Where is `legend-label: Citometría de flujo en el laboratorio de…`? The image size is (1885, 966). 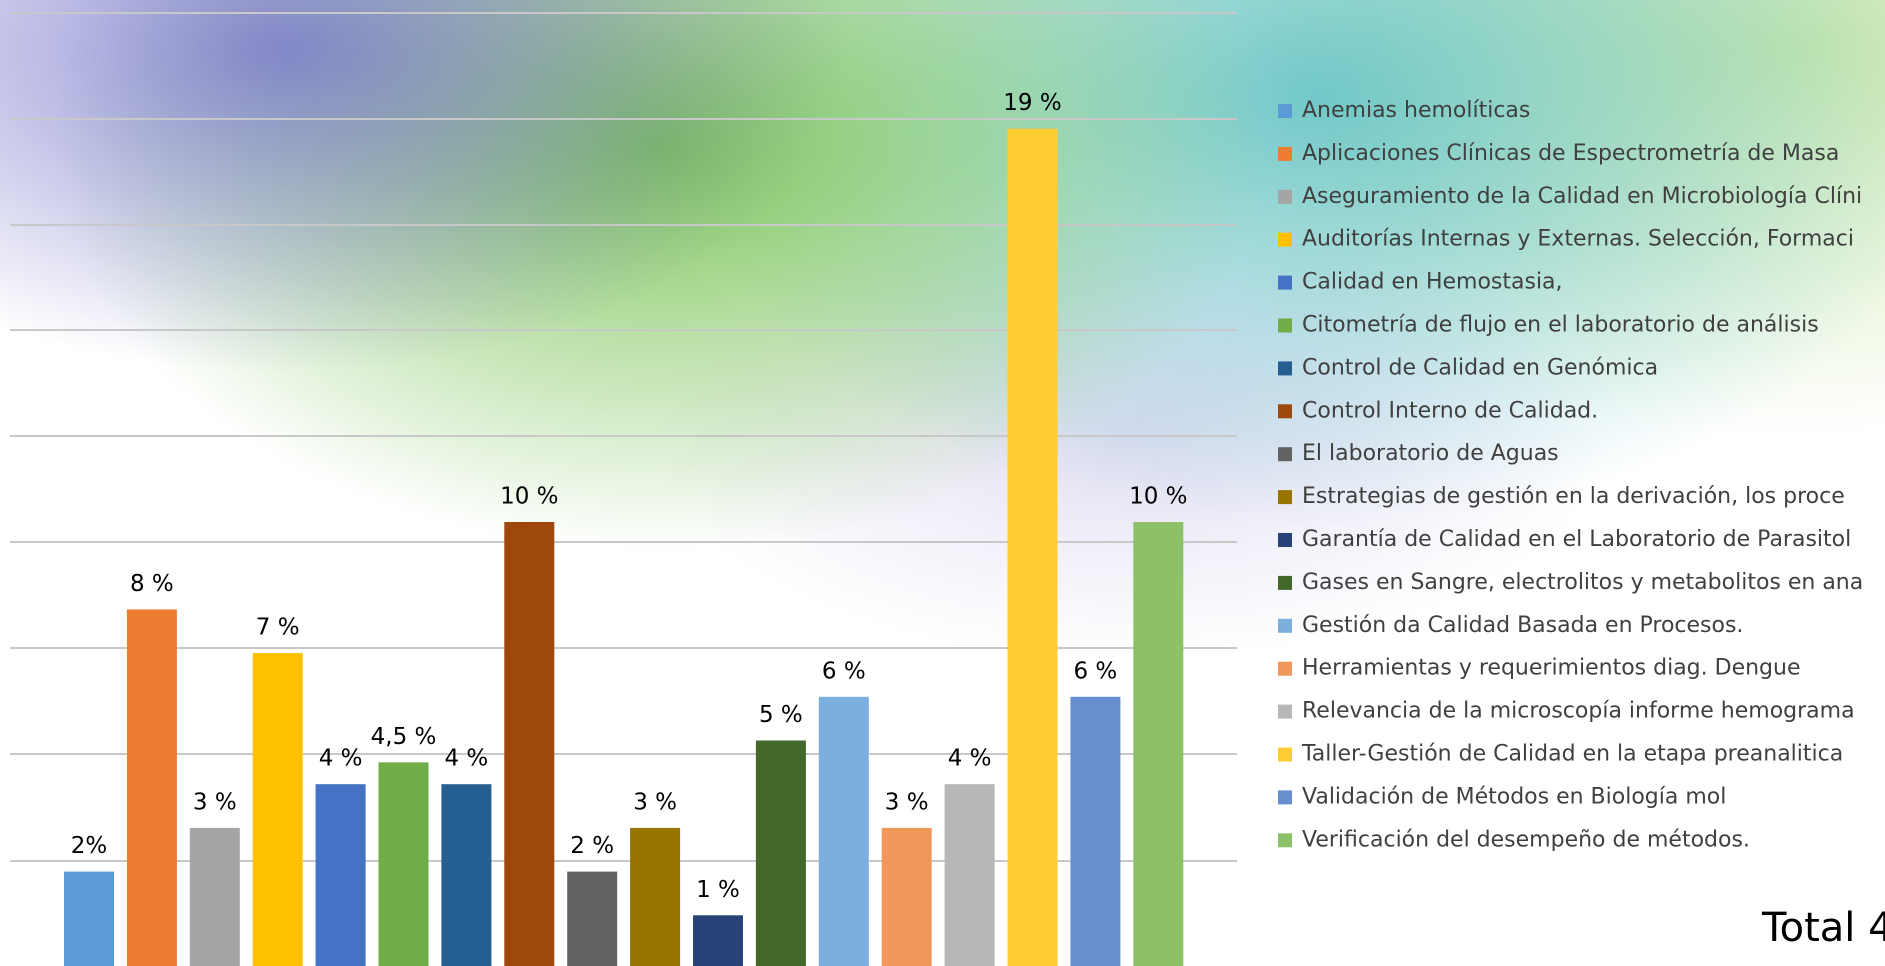 legend-label: Citometría de flujo en el laboratorio de… is located at coordinates (1560, 325).